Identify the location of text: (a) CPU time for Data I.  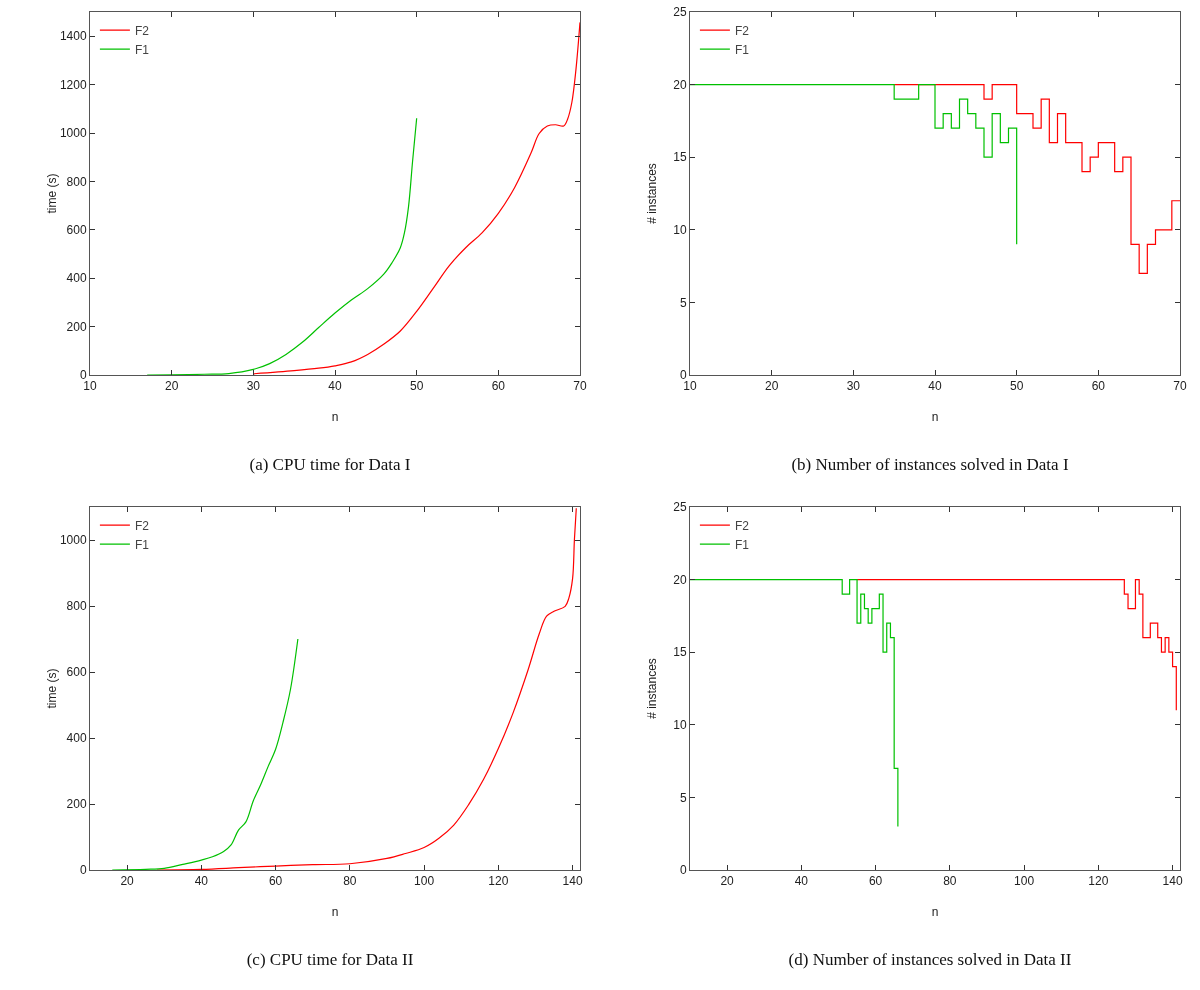
(330, 465).